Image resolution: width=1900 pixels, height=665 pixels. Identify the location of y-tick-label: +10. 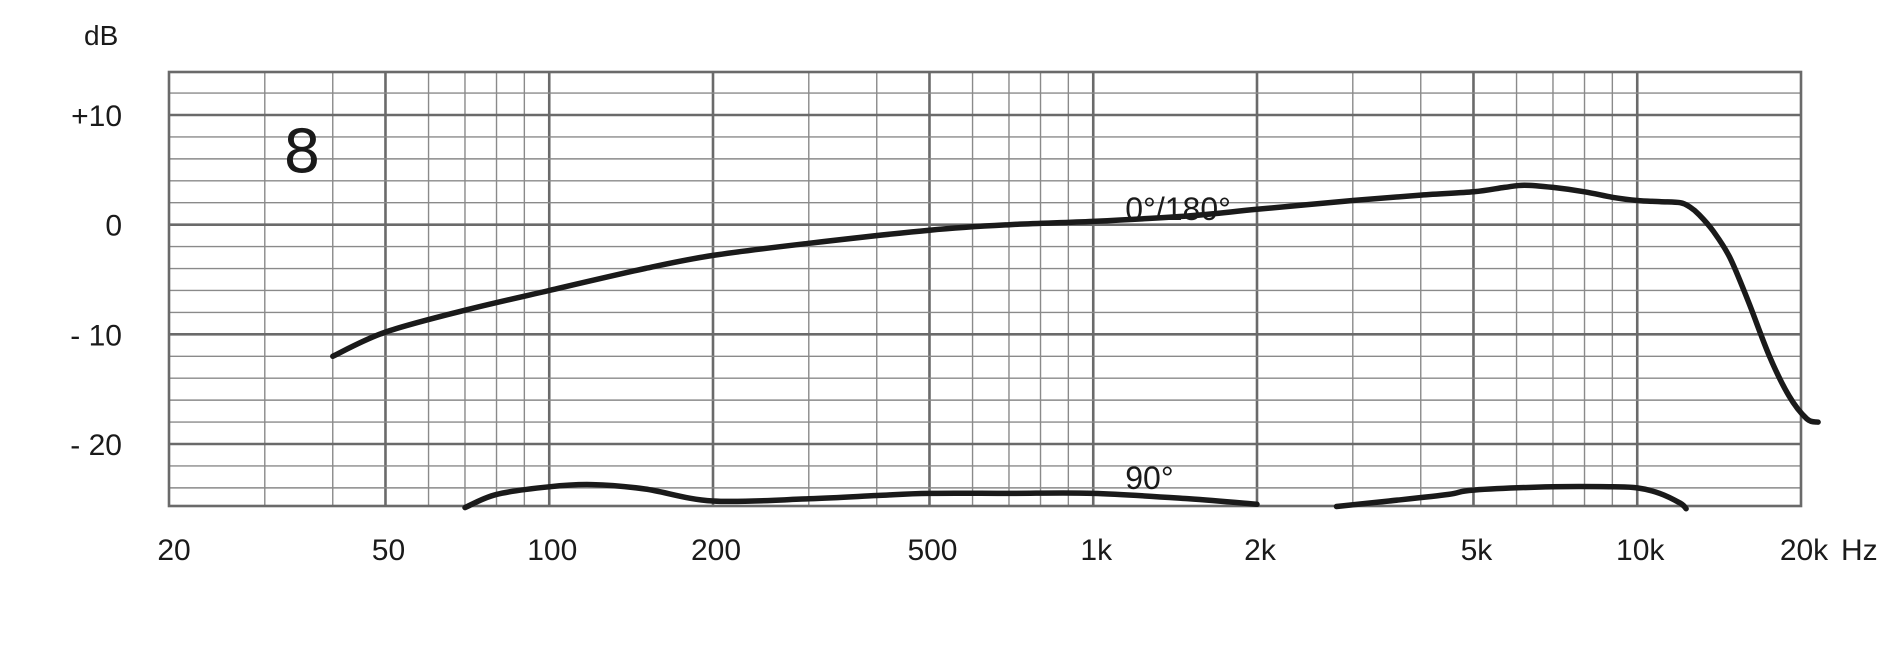
(96, 116).